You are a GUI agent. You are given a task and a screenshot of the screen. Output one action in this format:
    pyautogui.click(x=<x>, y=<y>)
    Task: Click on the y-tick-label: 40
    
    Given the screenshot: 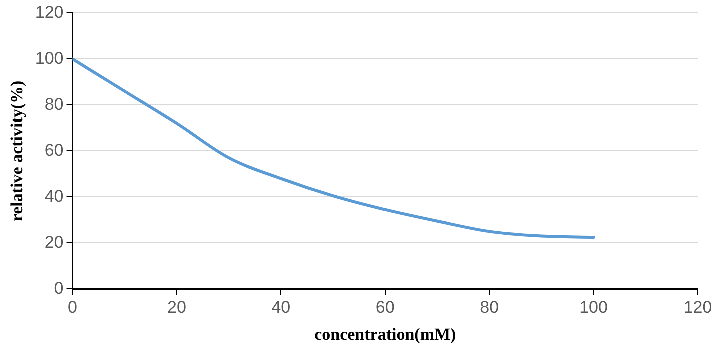 What is the action you would take?
    pyautogui.click(x=54, y=196)
    